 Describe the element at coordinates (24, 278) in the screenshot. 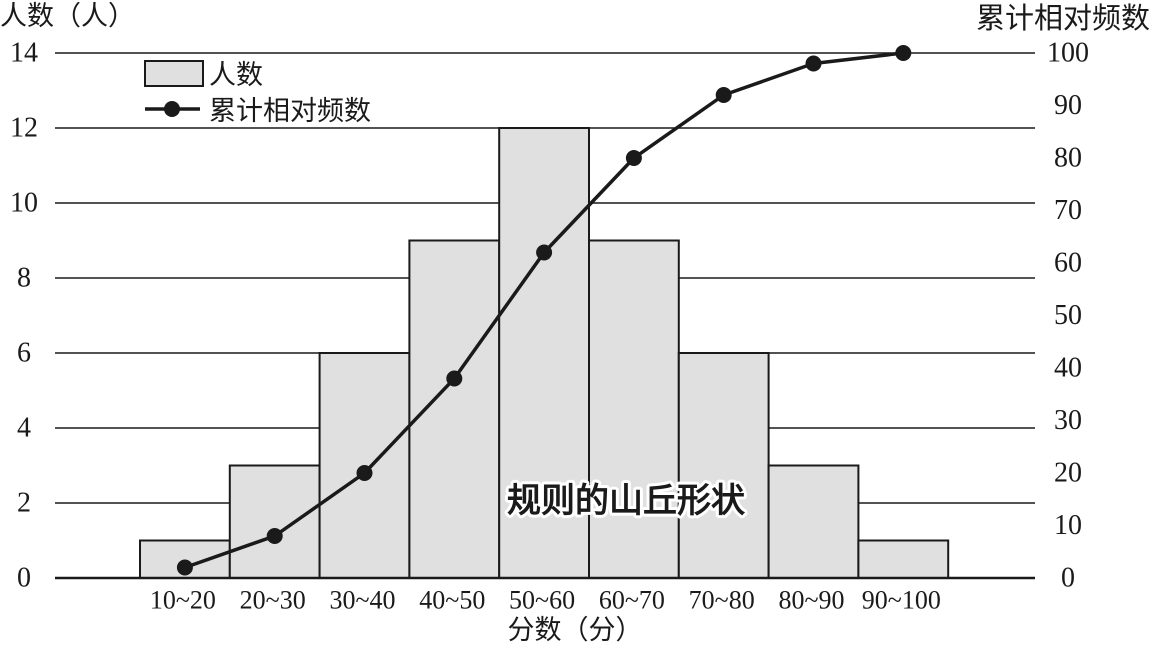

I see `y-tick-label-8: 8` at that location.